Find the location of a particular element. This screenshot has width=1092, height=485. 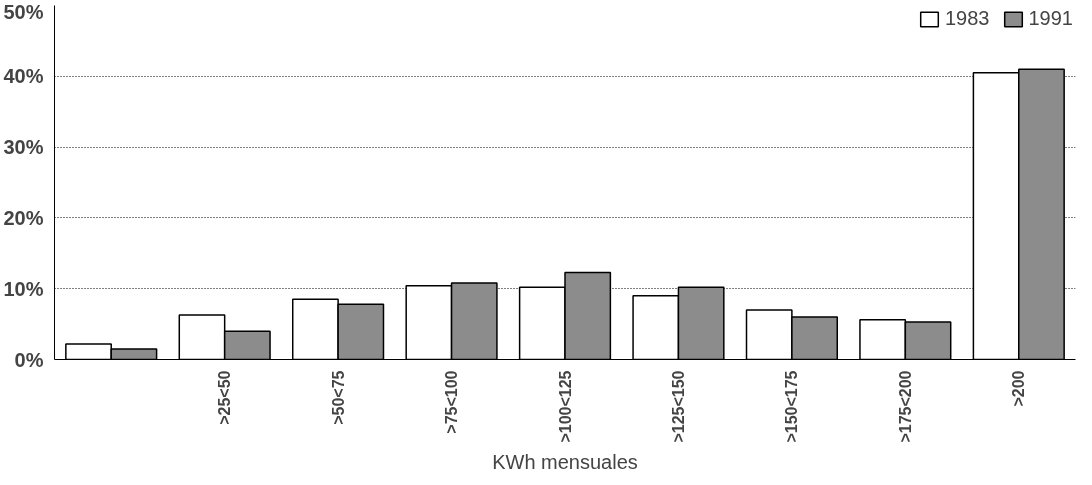

legend-label: 1983 is located at coordinates (967, 18).